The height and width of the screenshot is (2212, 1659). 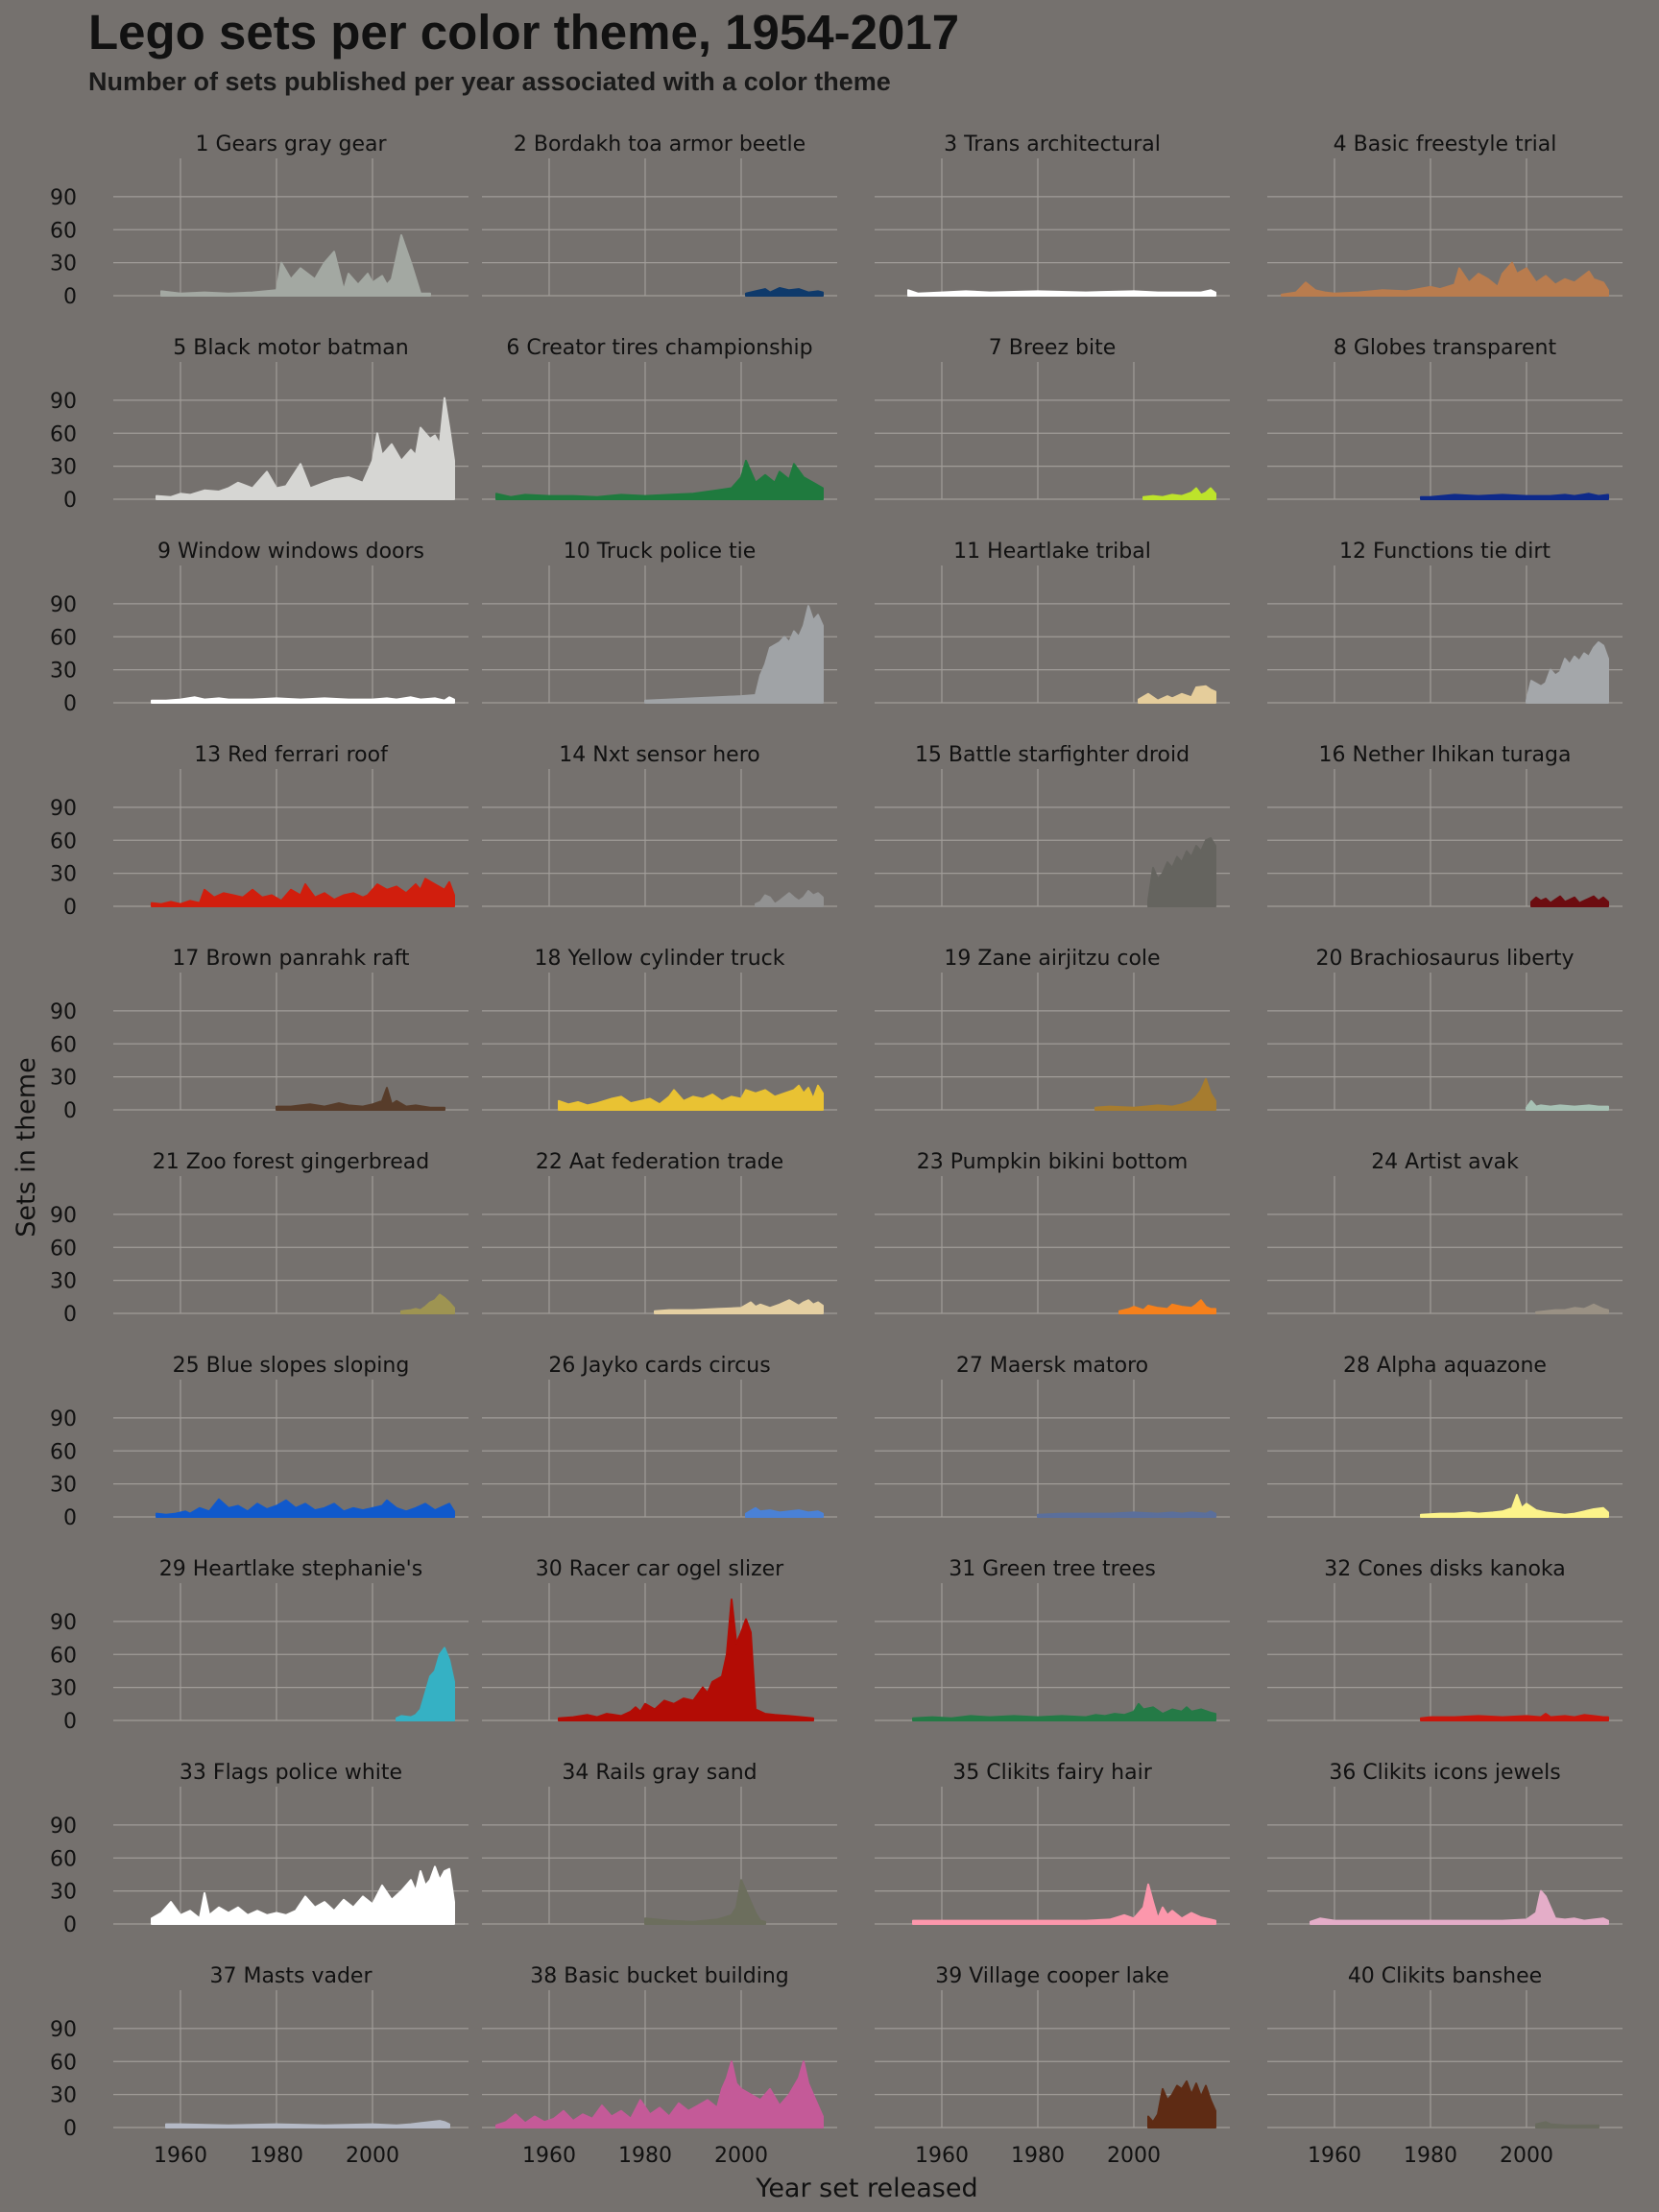 I want to click on facet-panel: 15 Battle starfighter droid, so click(x=1052, y=825).